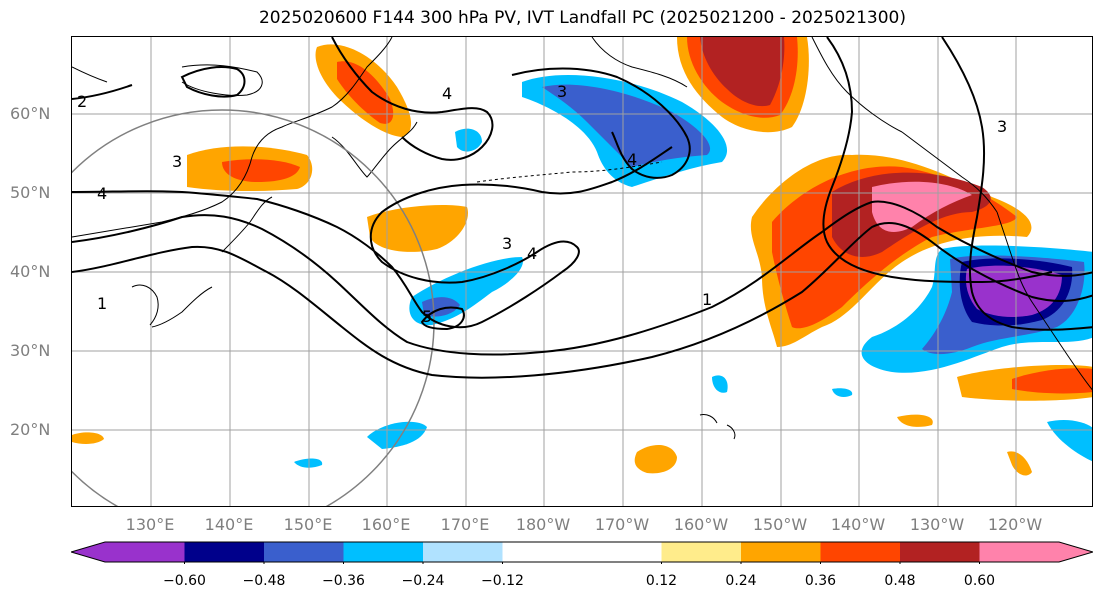 The width and height of the screenshot is (1105, 601). I want to click on contour-label: 5, so click(427, 316).